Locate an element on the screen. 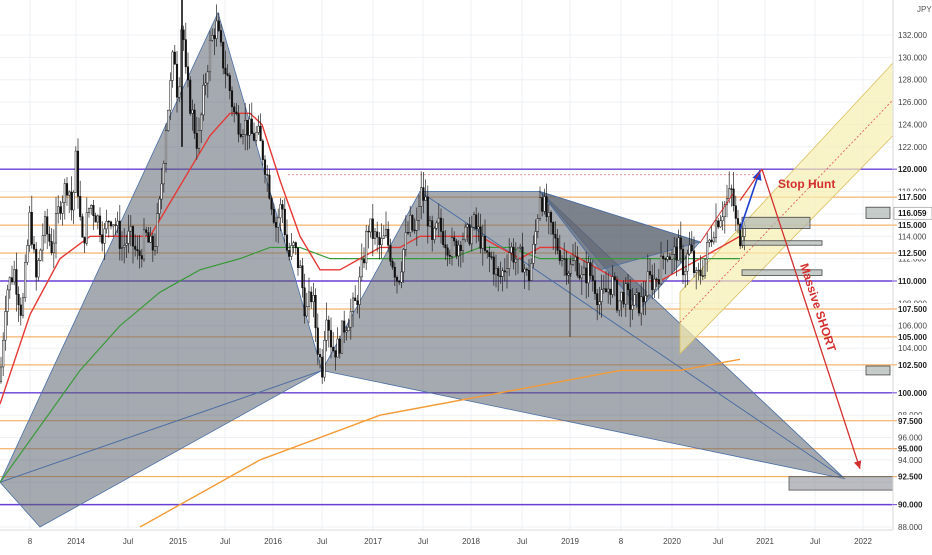  time-tick-label: 2020 is located at coordinates (672, 541).